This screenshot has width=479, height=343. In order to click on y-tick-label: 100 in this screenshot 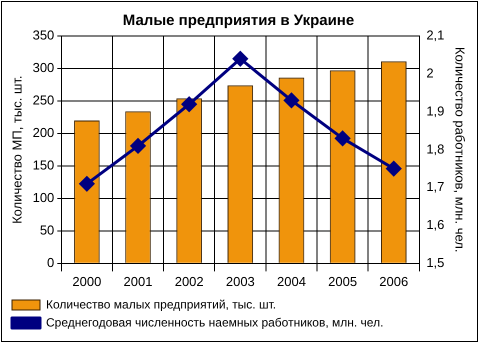, I will do `click(43, 198)`.